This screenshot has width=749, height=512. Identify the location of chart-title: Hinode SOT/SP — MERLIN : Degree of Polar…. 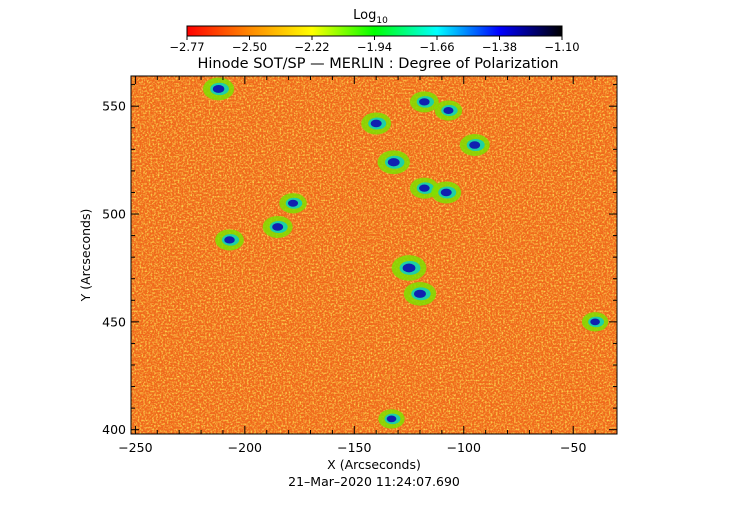
(377, 64).